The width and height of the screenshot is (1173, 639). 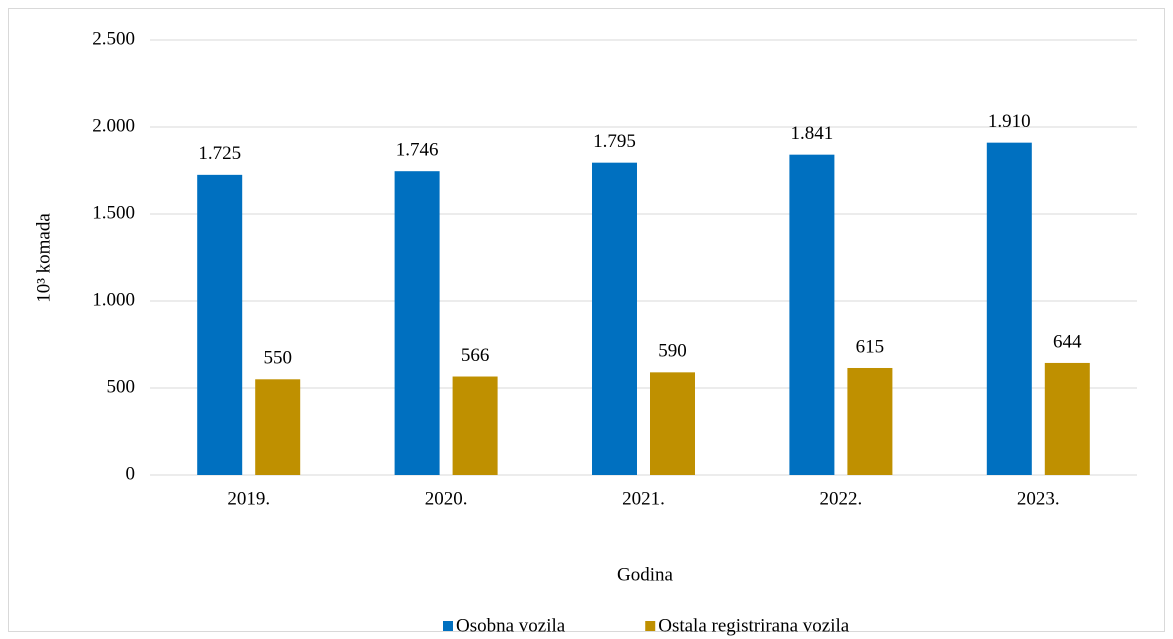 What do you see at coordinates (475, 355) in the screenshot?
I see `data-label: 566` at bounding box center [475, 355].